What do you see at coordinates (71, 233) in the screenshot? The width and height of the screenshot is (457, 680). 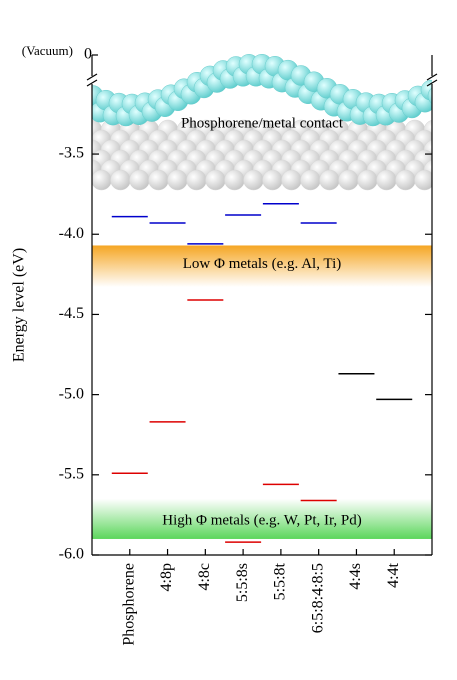 I see `y-tick-label: -4.0` at bounding box center [71, 233].